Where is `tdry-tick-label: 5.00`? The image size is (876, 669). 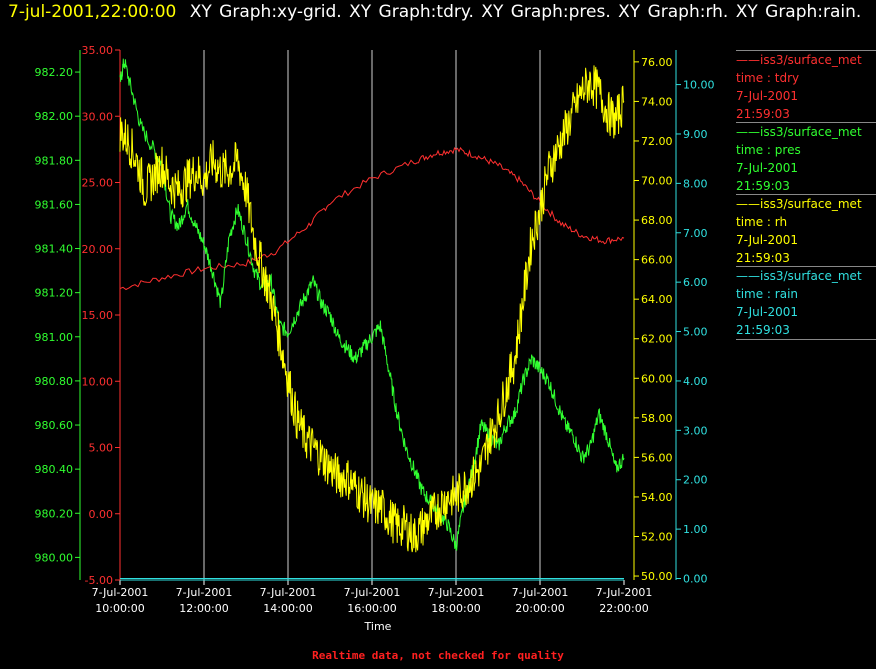
tdry-tick-label: 5.00 is located at coordinates (101, 448).